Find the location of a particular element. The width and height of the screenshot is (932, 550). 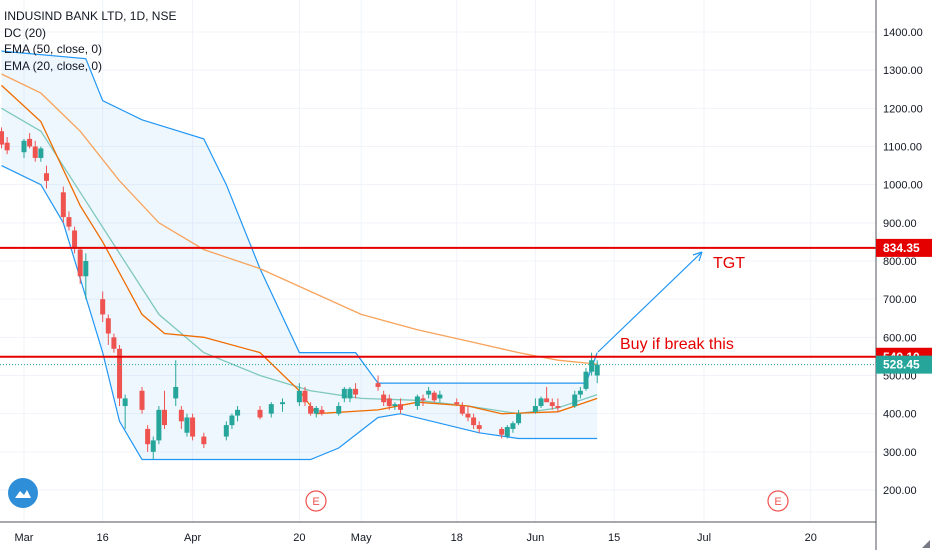

earnings-marker is located at coordinates (778, 501).